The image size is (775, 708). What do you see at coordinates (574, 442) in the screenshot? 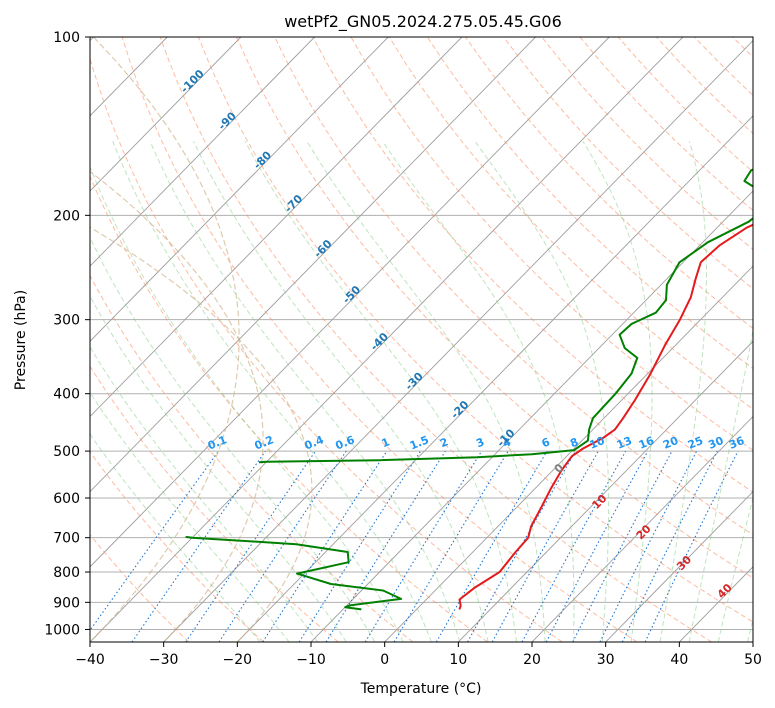
I see `mixing-ratio-label: 8` at bounding box center [574, 442].